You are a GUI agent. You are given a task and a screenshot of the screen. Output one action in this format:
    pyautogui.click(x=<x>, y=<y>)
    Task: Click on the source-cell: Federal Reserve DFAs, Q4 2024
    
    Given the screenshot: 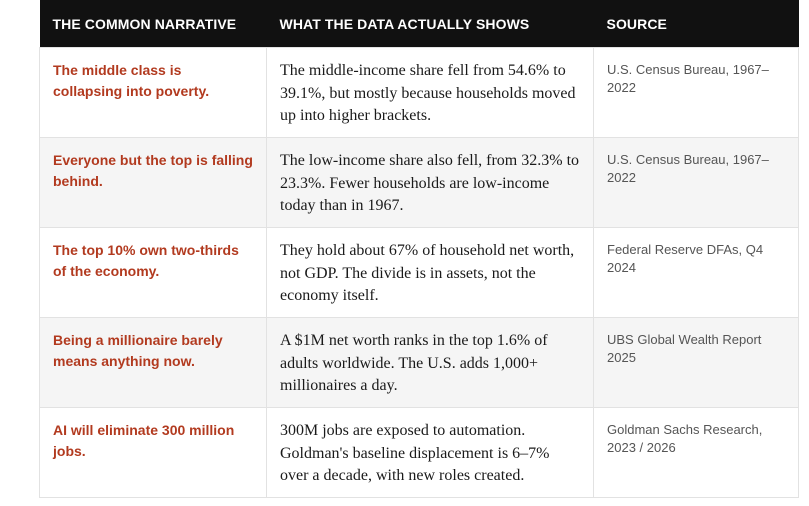 What is the action you would take?
    pyautogui.click(x=696, y=272)
    